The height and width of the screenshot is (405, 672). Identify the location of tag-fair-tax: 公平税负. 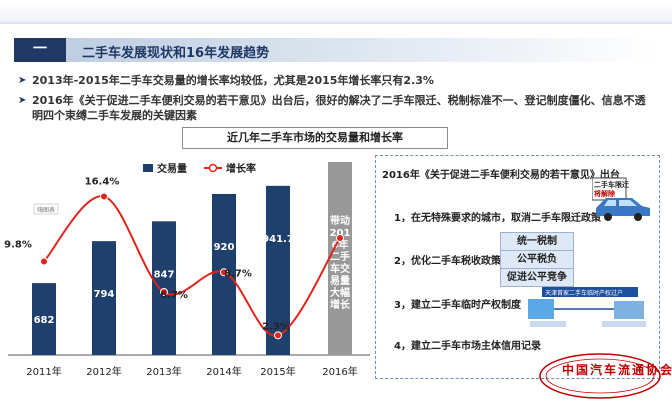
(537, 259).